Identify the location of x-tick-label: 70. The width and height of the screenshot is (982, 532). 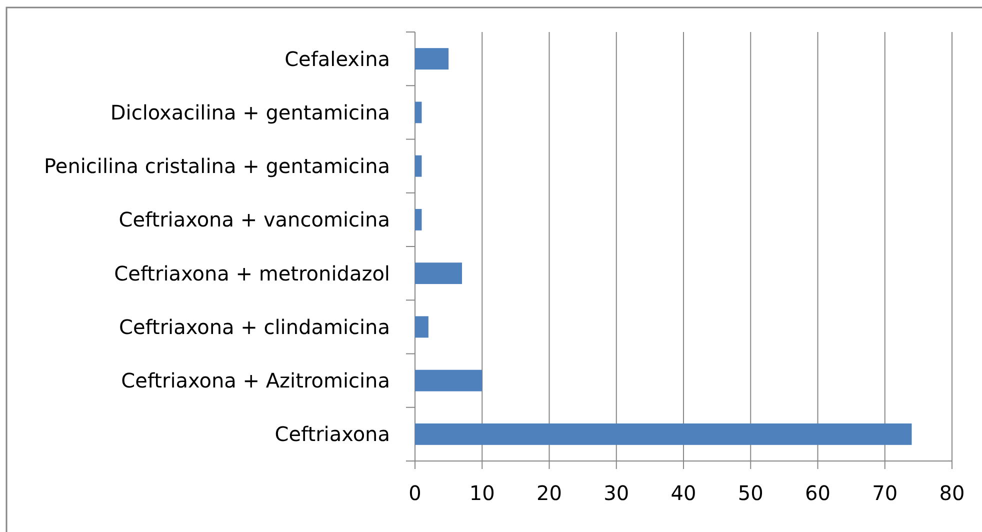
(885, 493).